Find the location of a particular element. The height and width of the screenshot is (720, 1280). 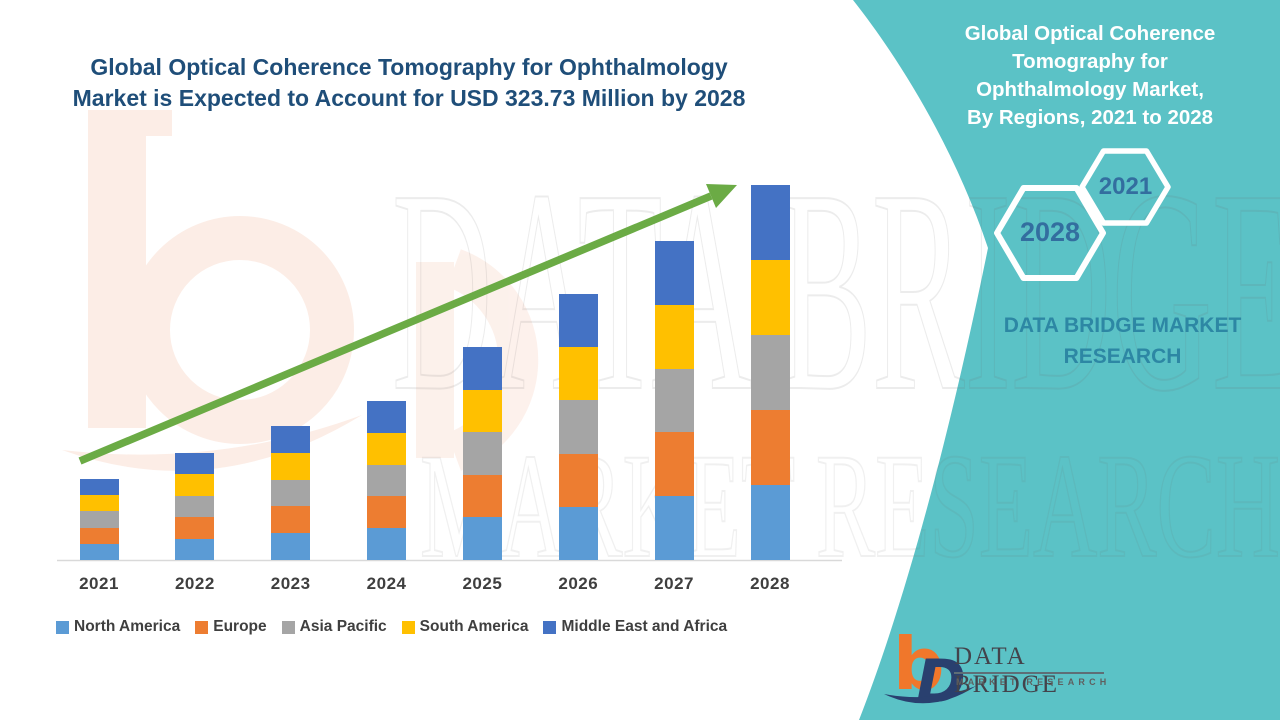

legend-swatch-south-america is located at coordinates (408, 627).